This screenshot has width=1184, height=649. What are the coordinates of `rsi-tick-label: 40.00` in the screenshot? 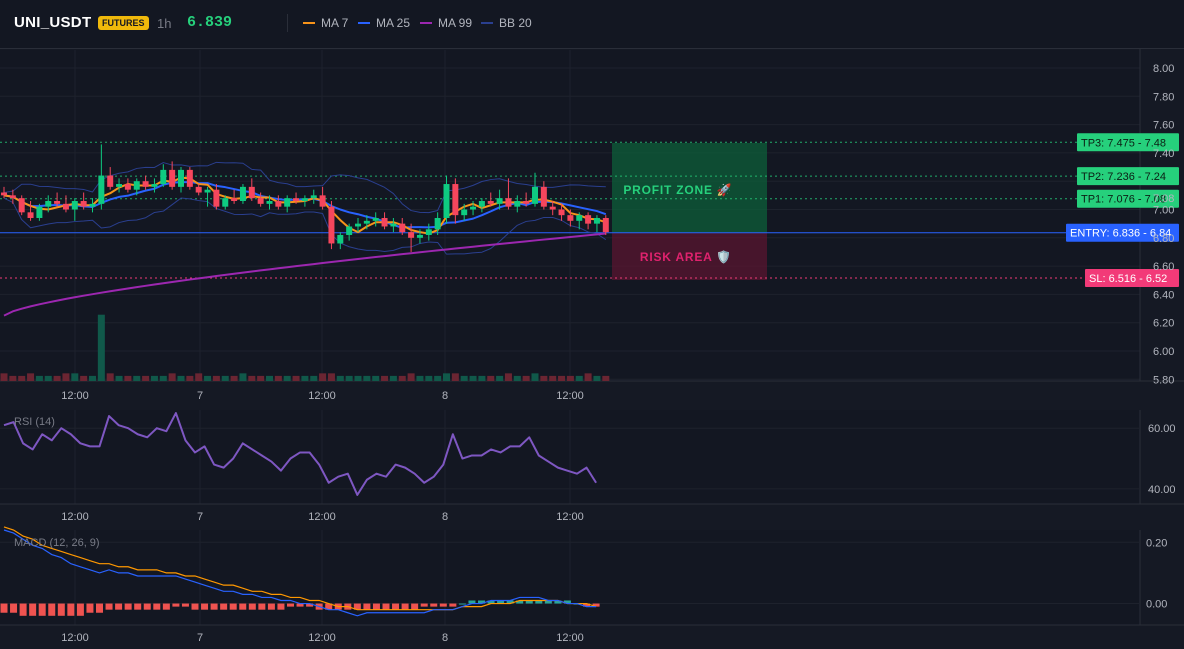 It's located at (1162, 490).